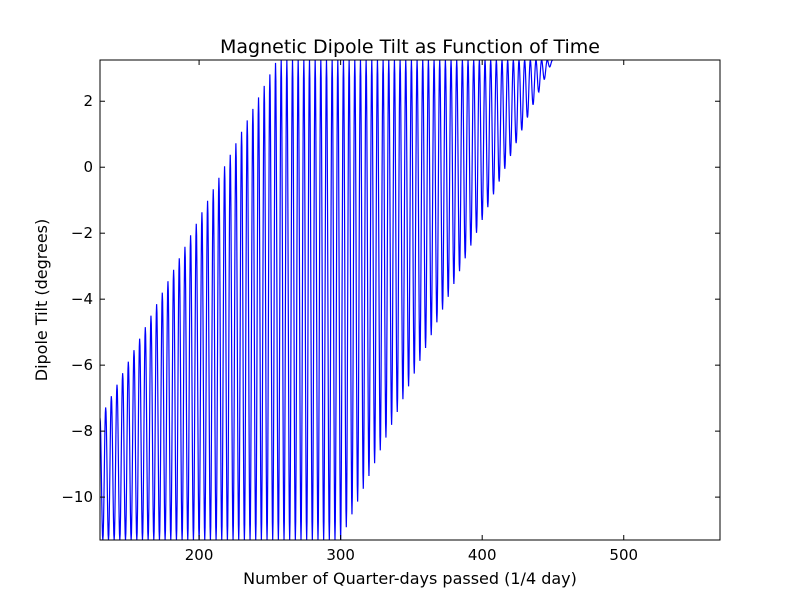  What do you see at coordinates (482, 555) in the screenshot?
I see `x-tick-label: 400` at bounding box center [482, 555].